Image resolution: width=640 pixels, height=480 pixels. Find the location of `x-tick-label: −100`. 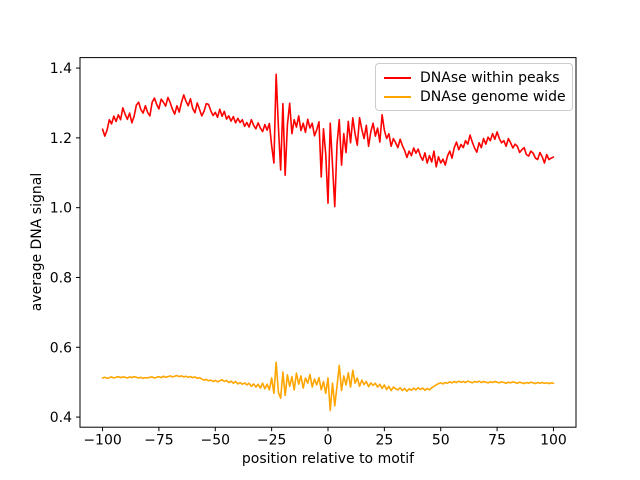

x-tick-label: −100 is located at coordinates (102, 441).